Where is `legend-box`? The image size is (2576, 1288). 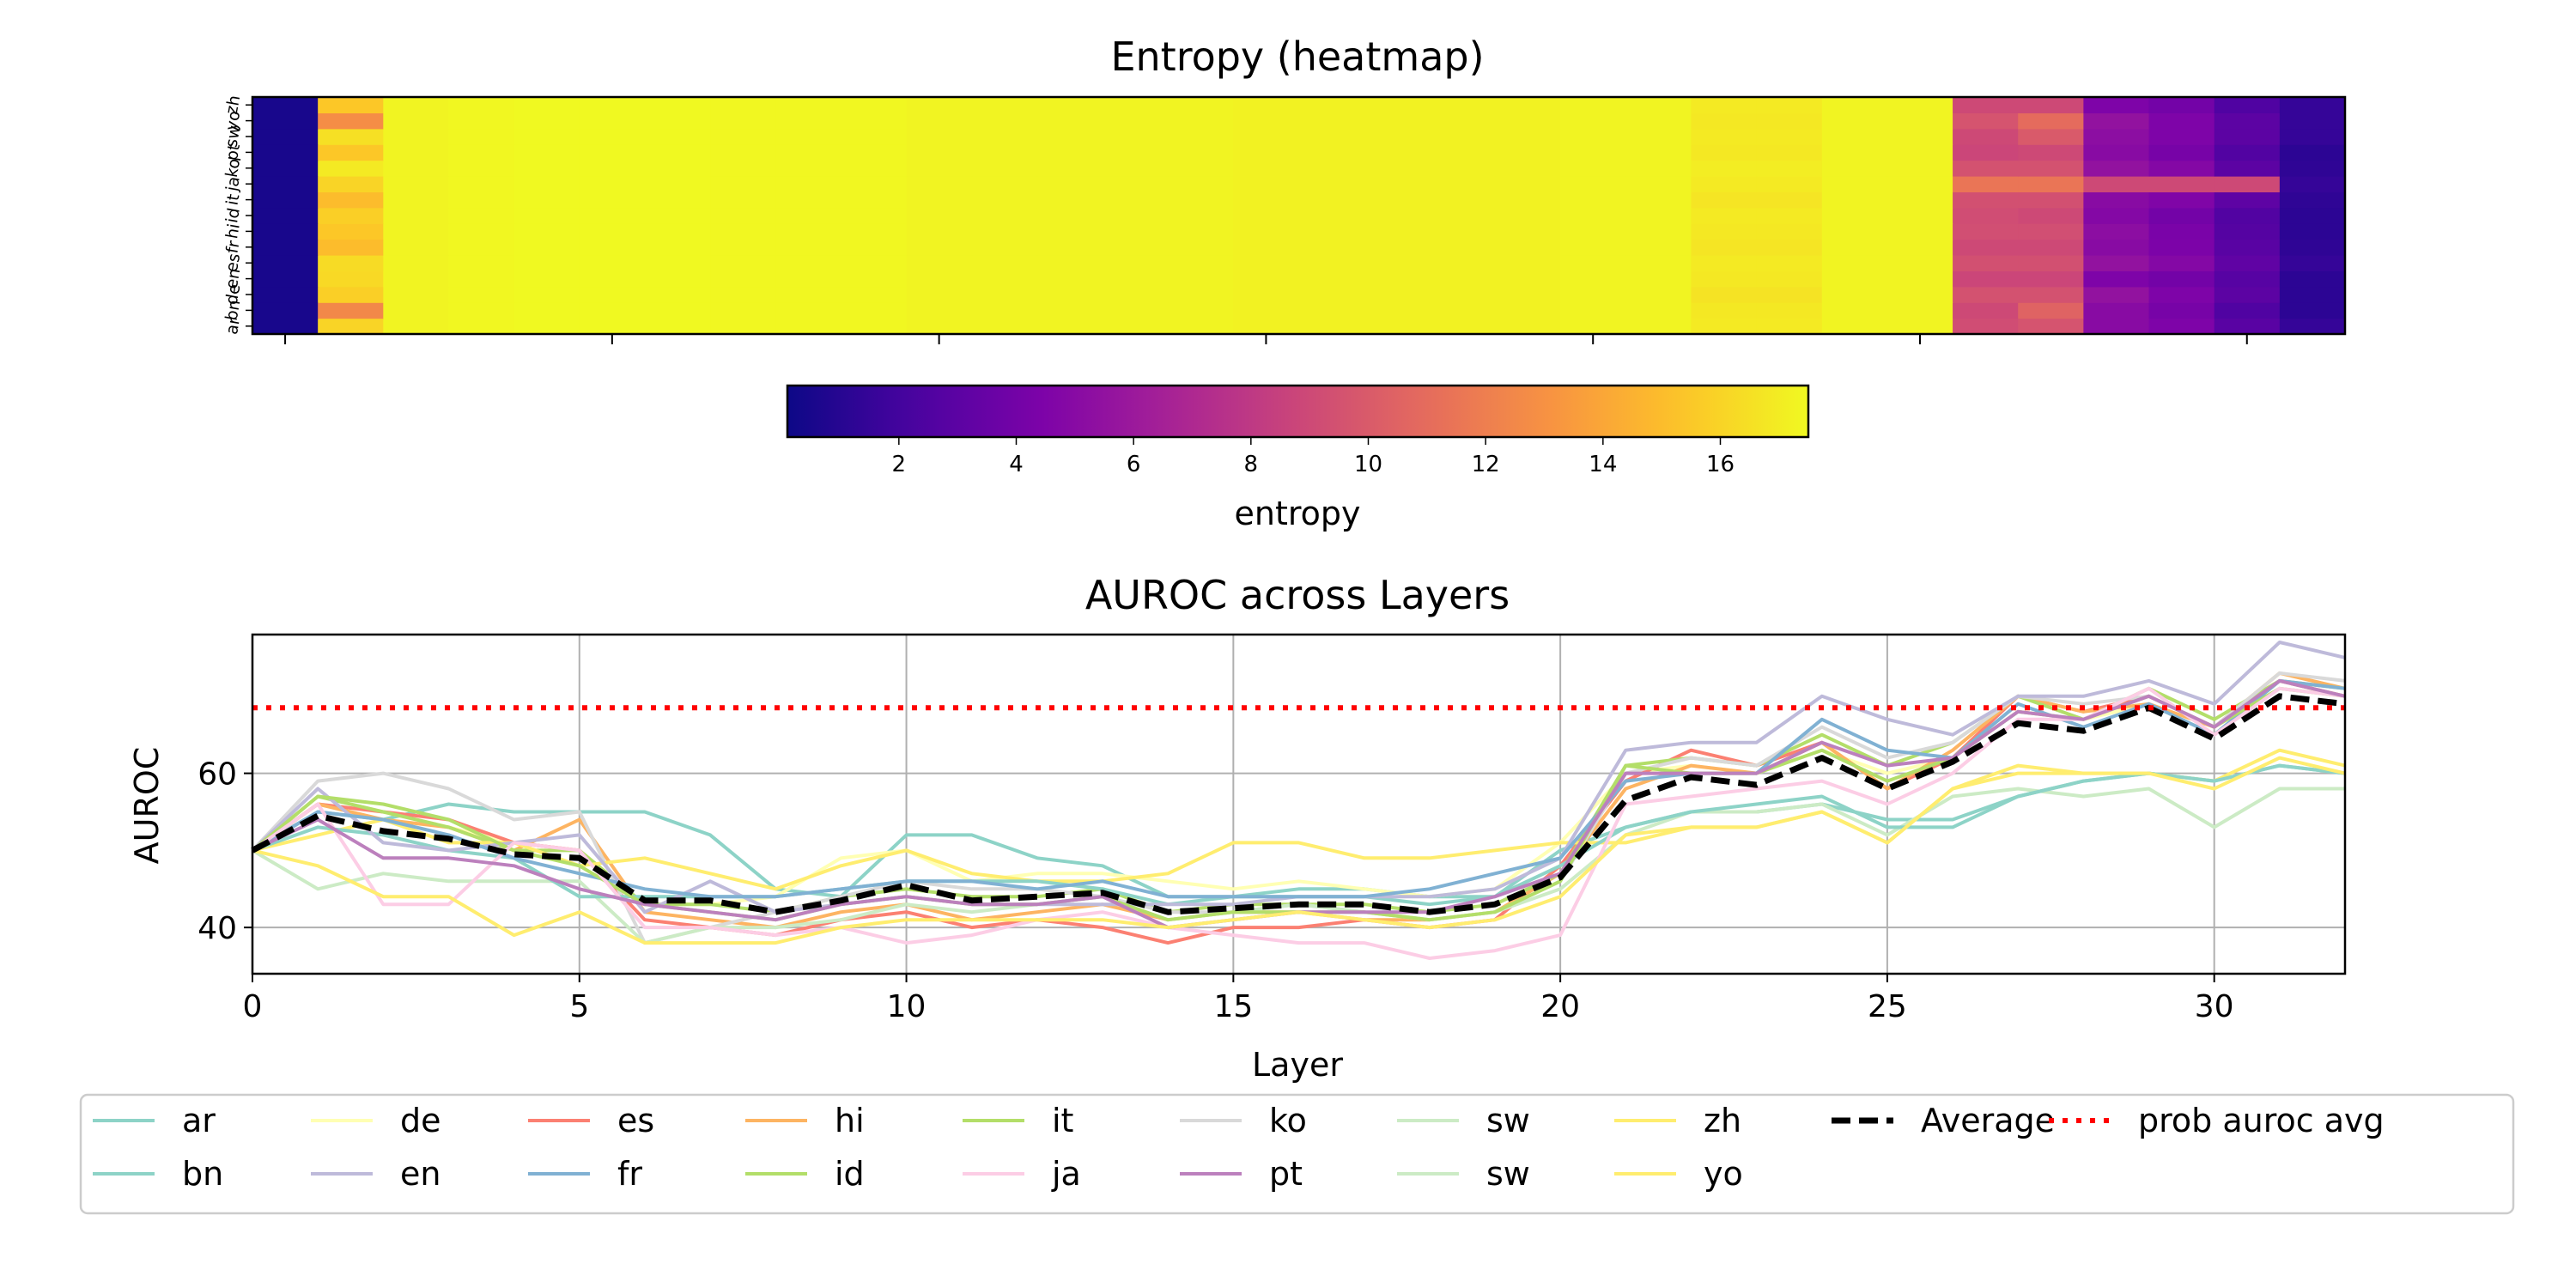 legend-box is located at coordinates (1297, 1154).